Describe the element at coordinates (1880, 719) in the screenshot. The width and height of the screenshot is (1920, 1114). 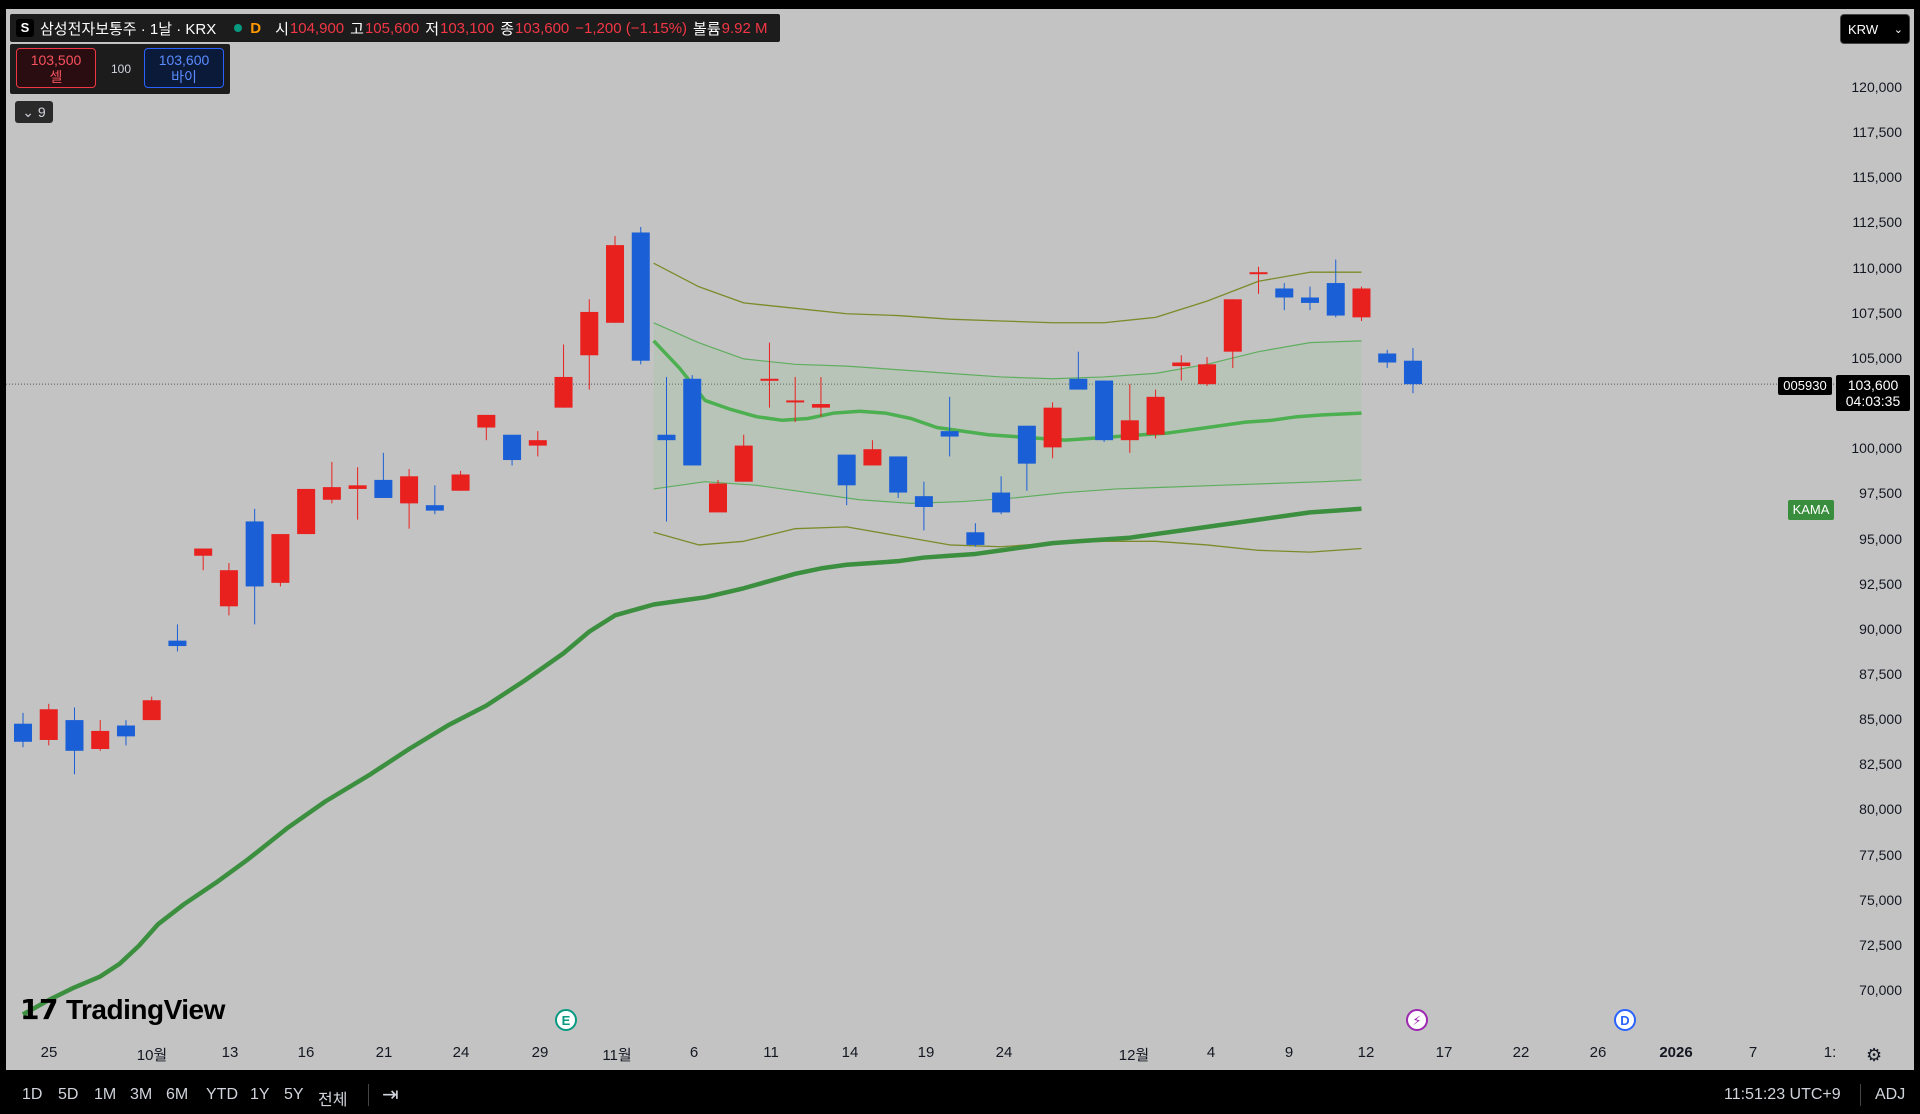
I see `price-axis-label: 85,000` at that location.